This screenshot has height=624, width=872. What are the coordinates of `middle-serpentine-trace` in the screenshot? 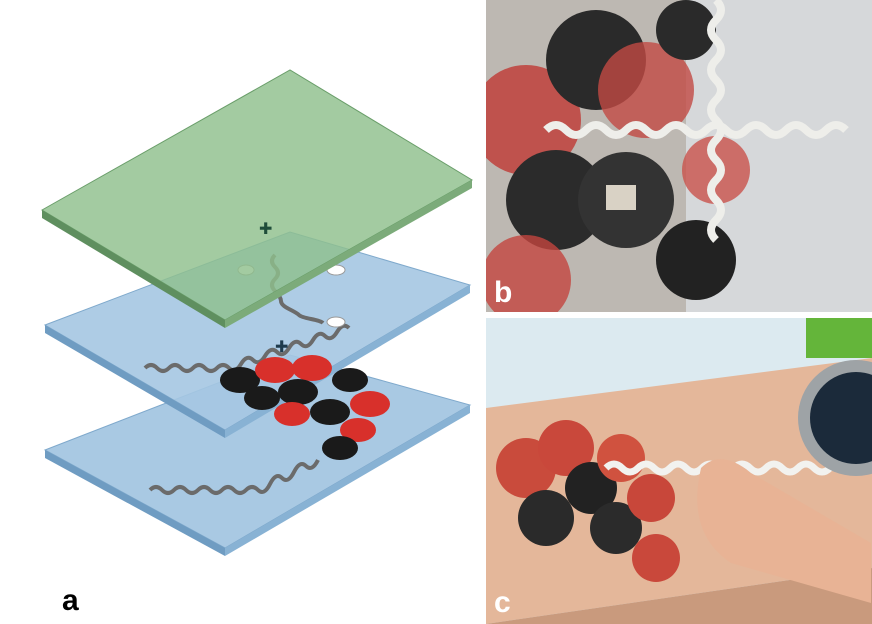 It's located at (247, 348).